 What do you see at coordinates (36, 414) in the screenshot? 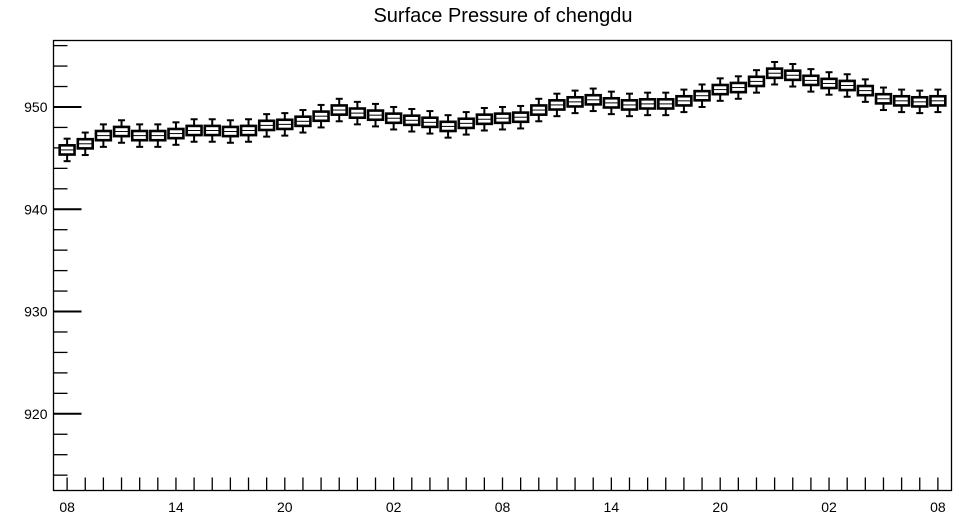
I see `y-tick-label: 920` at bounding box center [36, 414].